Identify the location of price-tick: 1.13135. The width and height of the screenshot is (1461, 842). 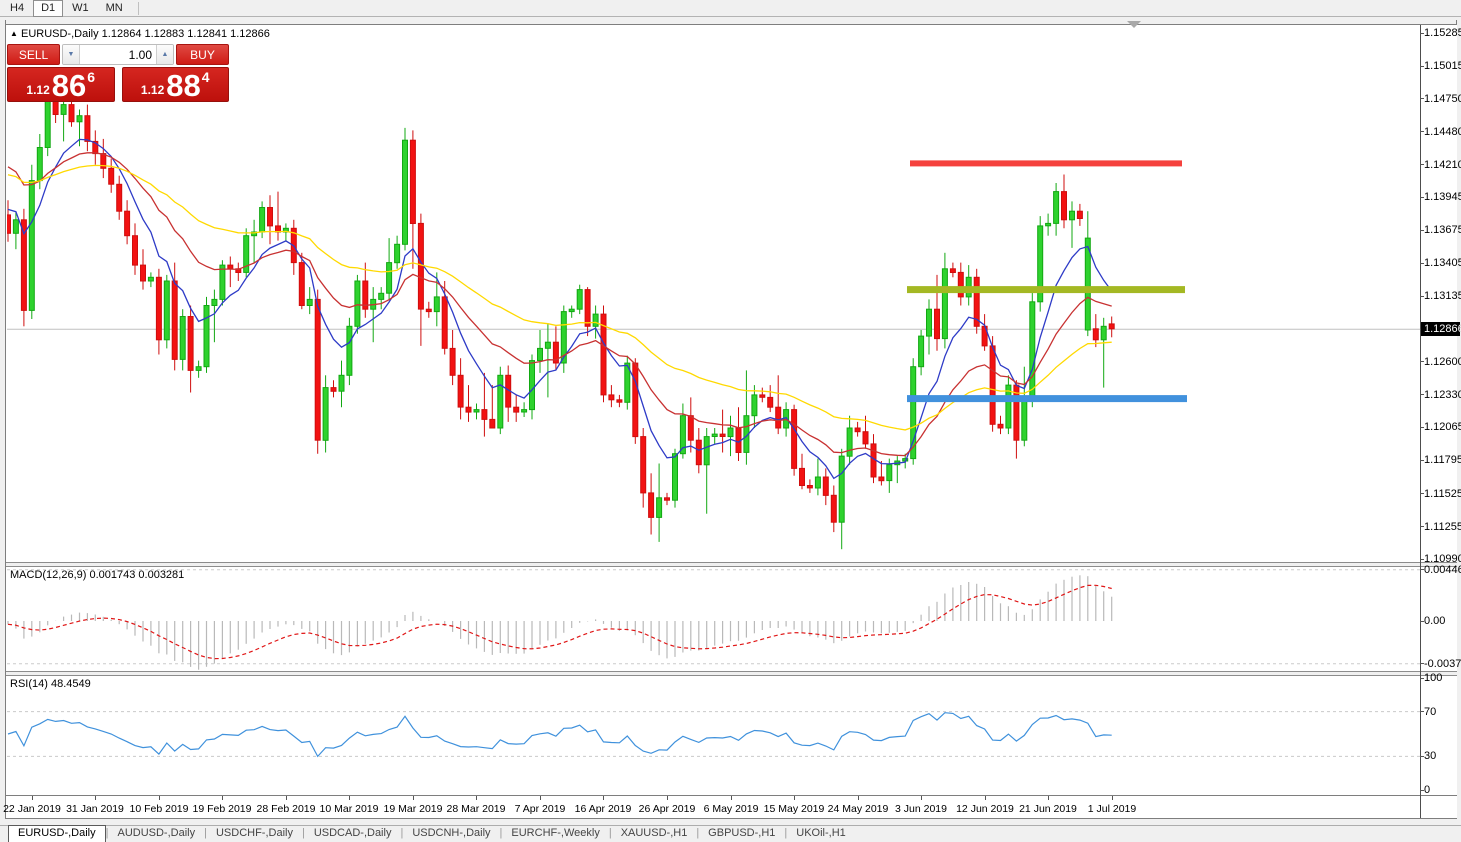
(1442, 296).